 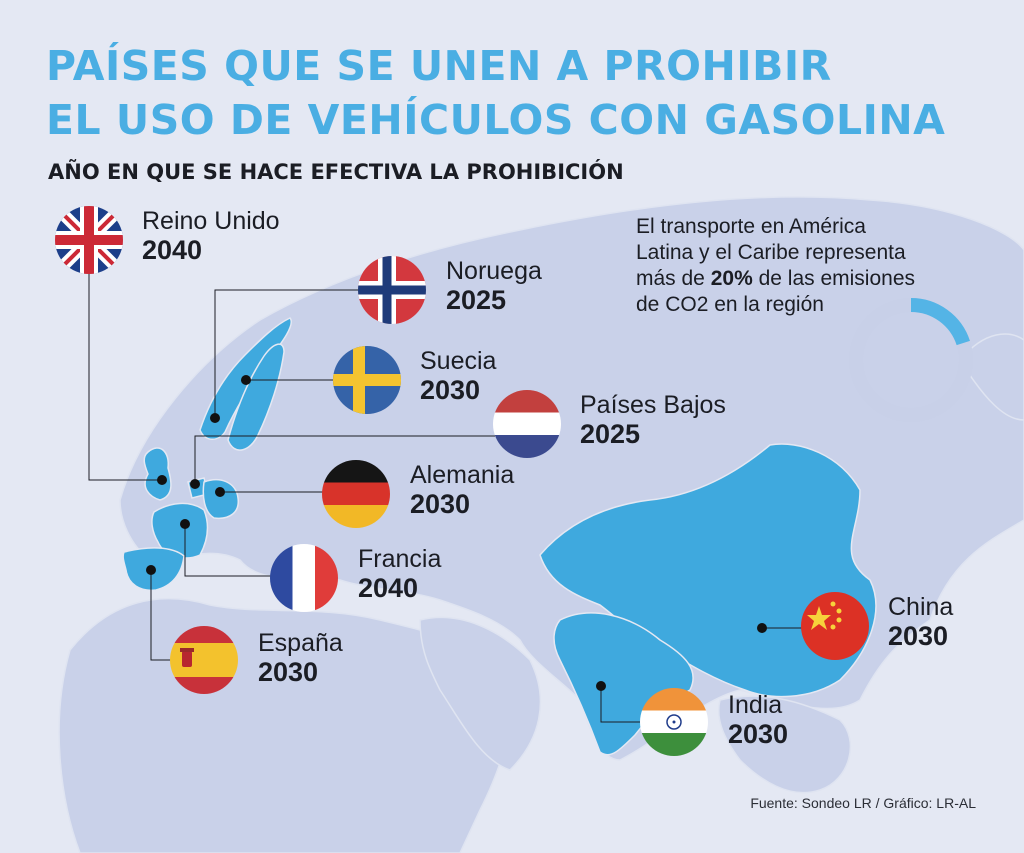 What do you see at coordinates (601, 686) in the screenshot?
I see `location-dot-india` at bounding box center [601, 686].